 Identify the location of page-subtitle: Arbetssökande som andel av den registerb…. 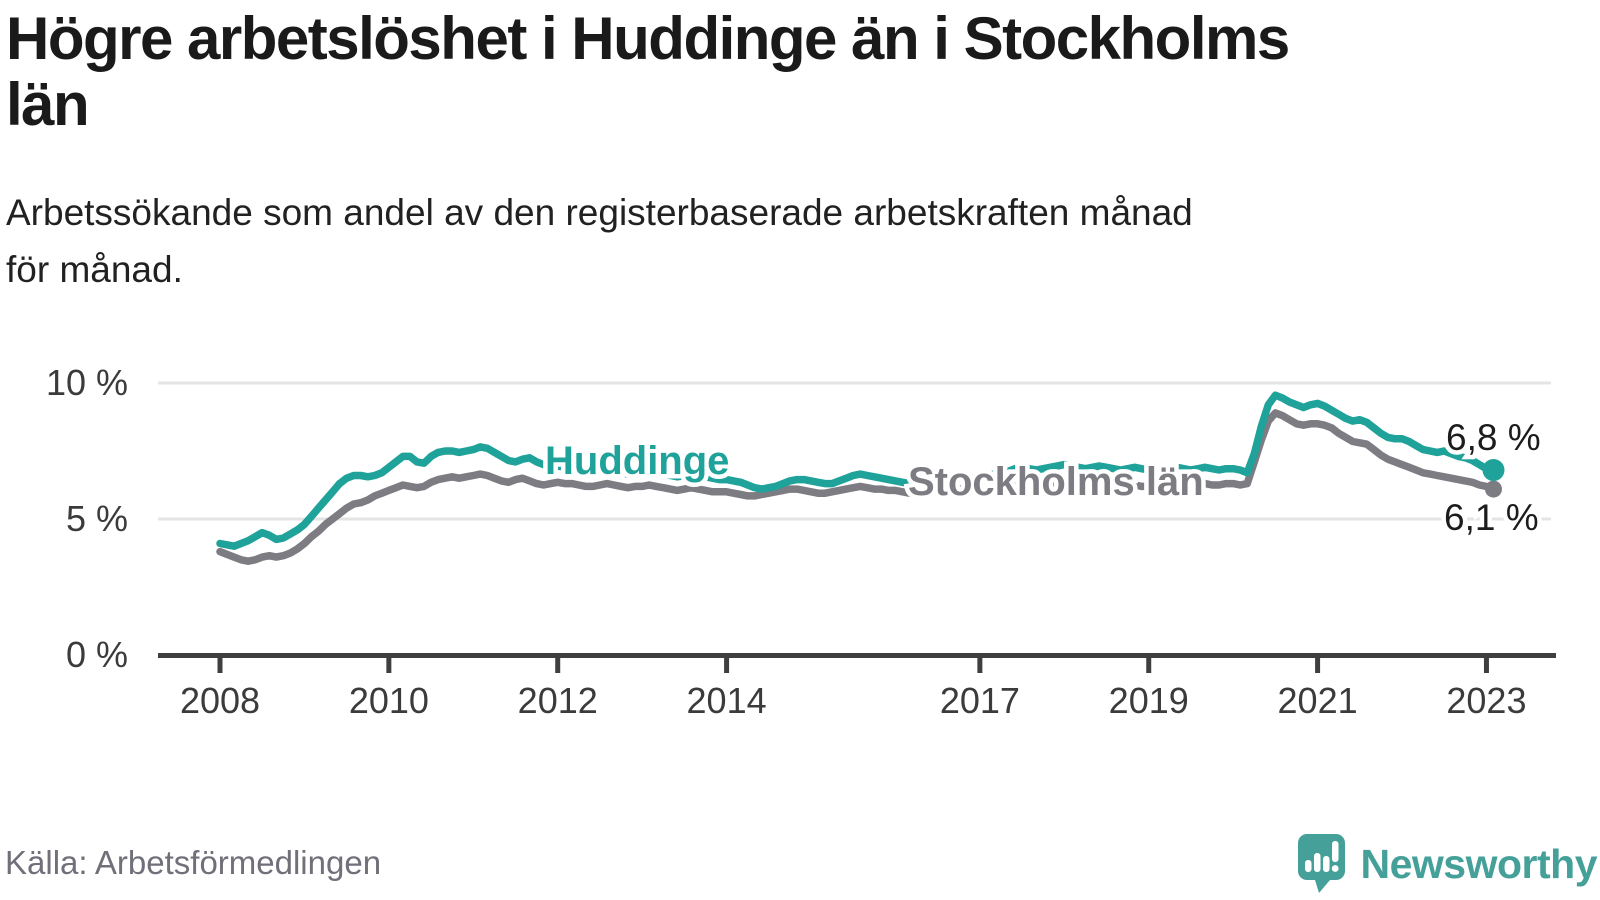
(793, 241).